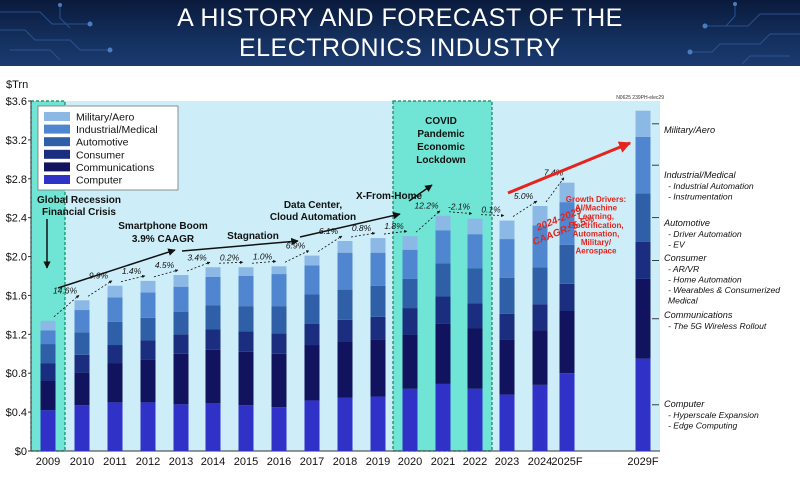 The image size is (800, 478). Describe the element at coordinates (475, 226) in the screenshot. I see `bar-segment-military-aero-2022` at that location.